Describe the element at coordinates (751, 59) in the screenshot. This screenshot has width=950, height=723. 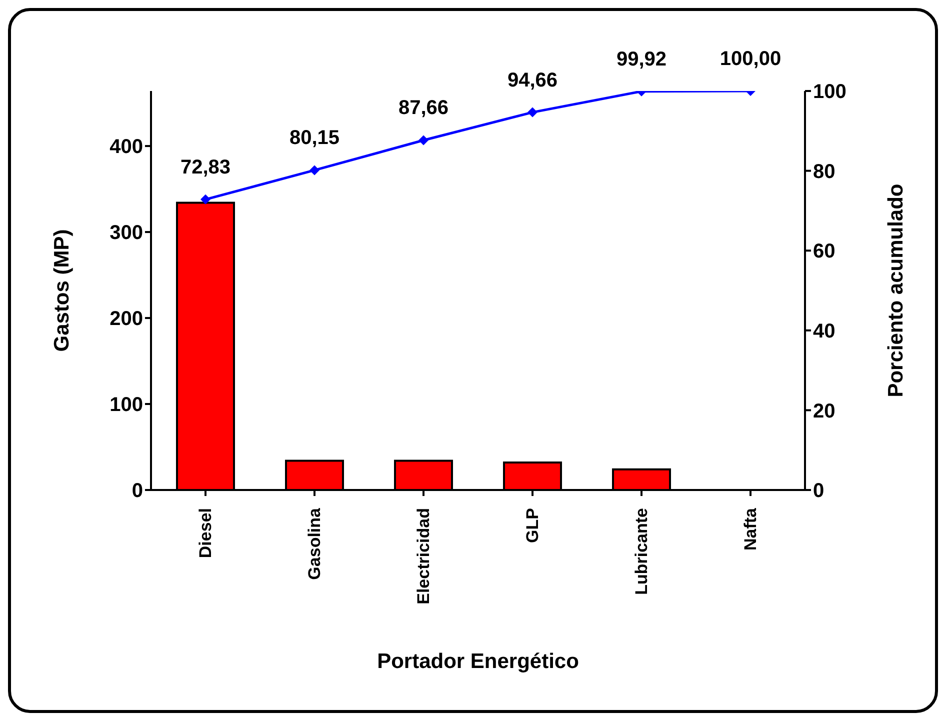
I see `data-label: 100,00` at that location.